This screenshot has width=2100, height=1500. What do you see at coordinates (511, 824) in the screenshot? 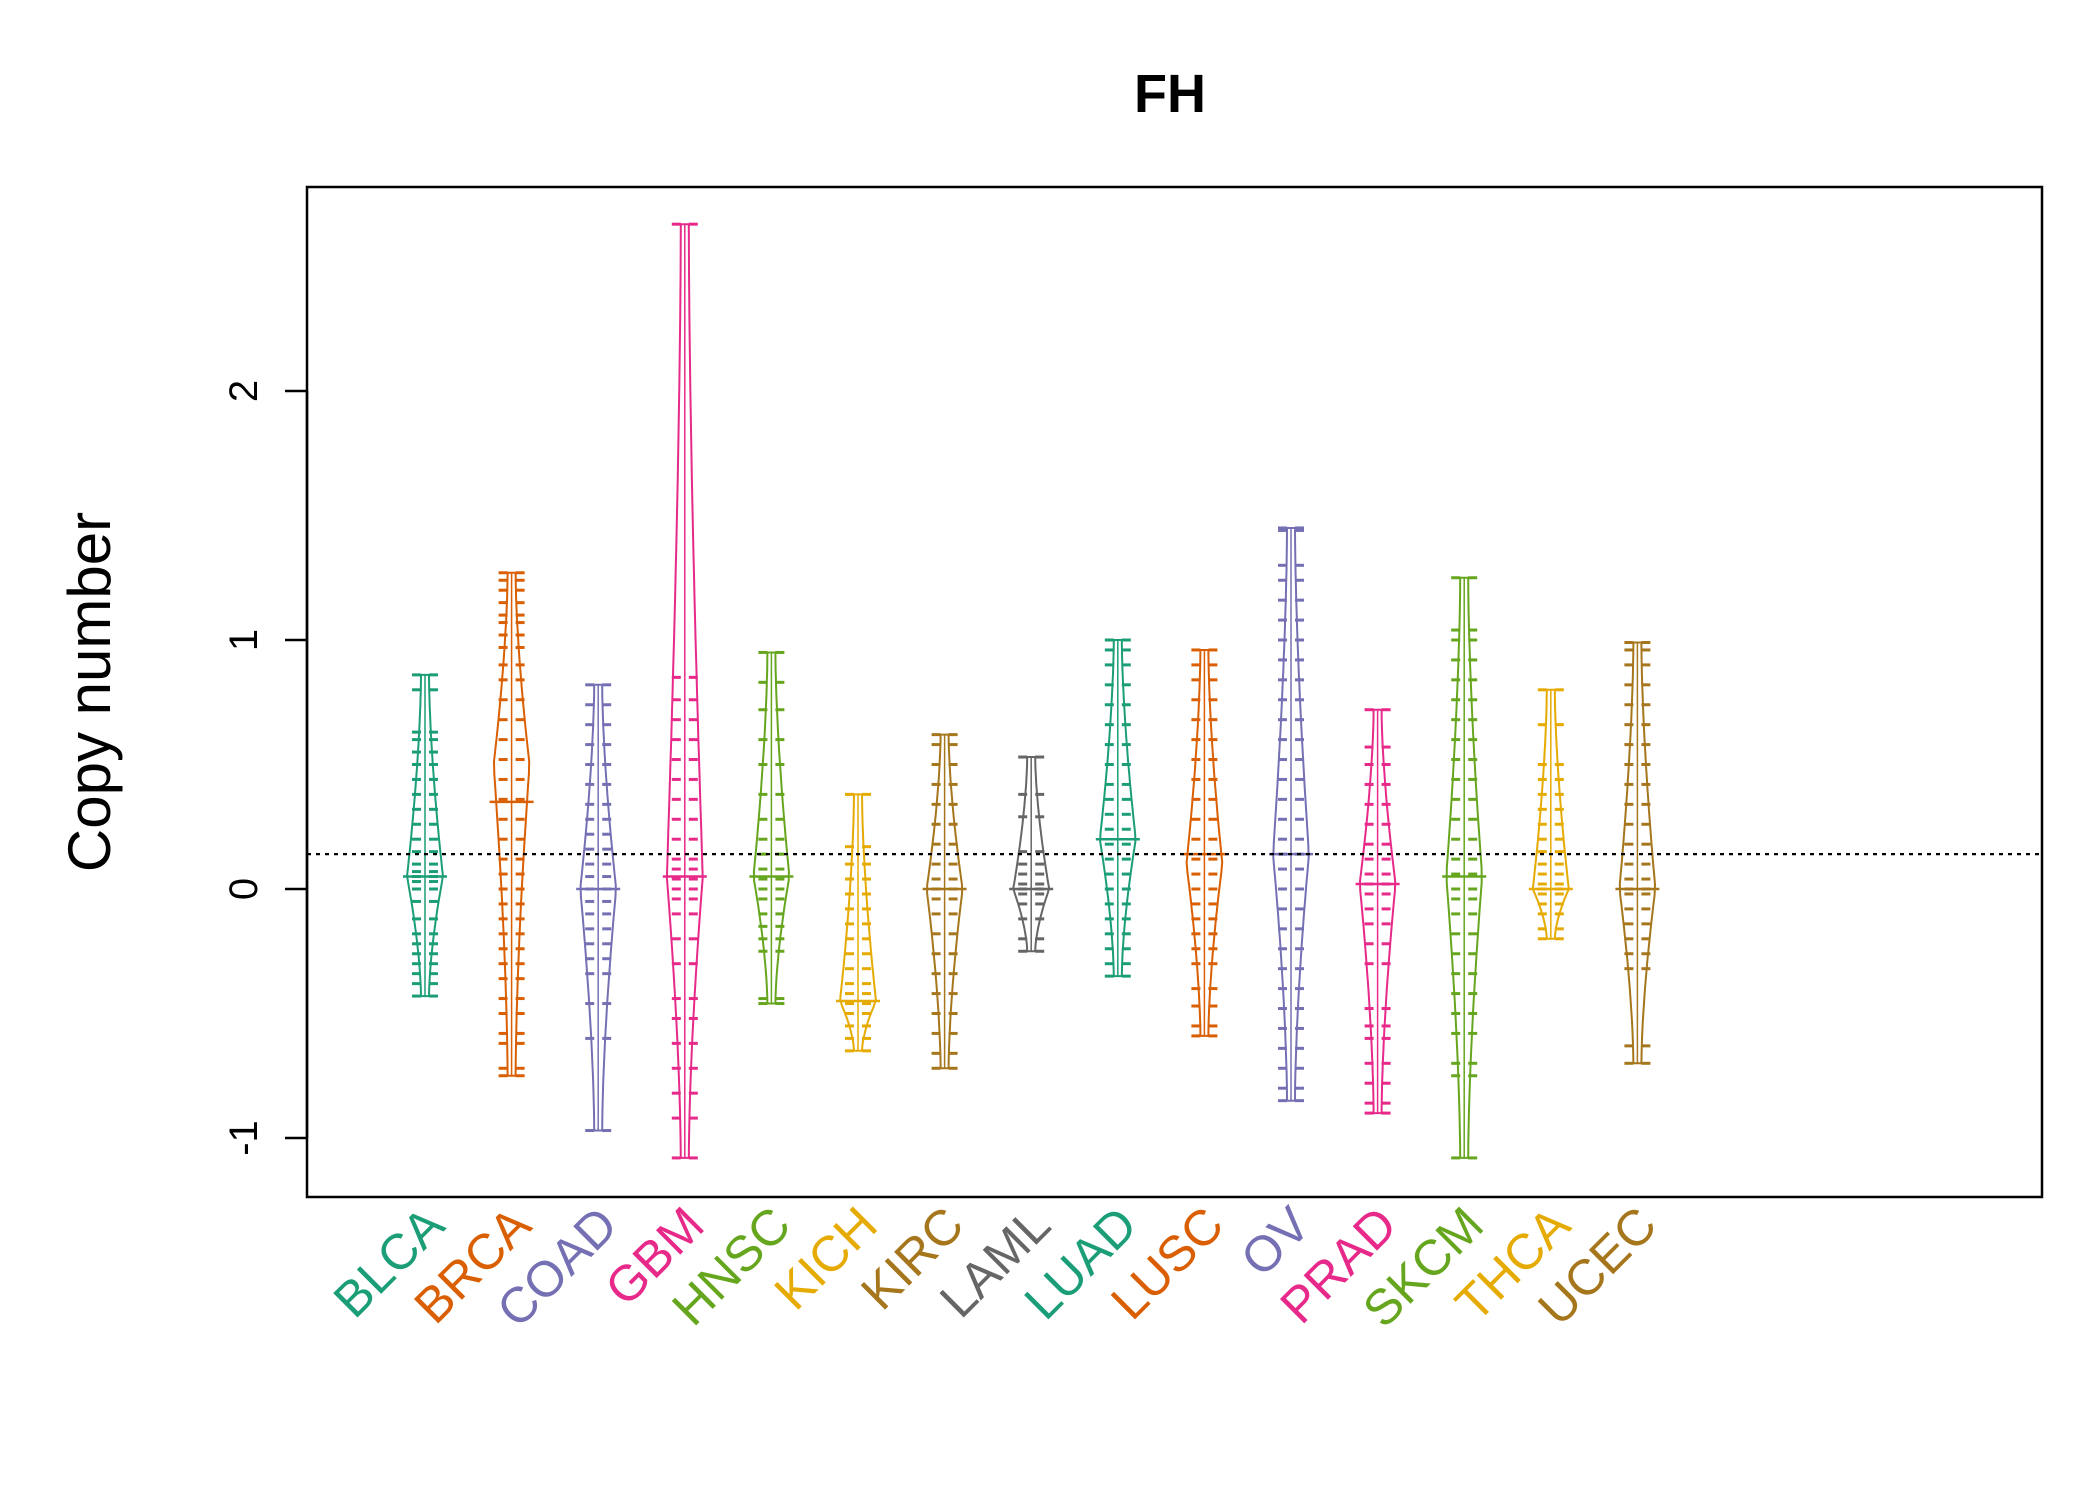
I see `bean-brca` at bounding box center [511, 824].